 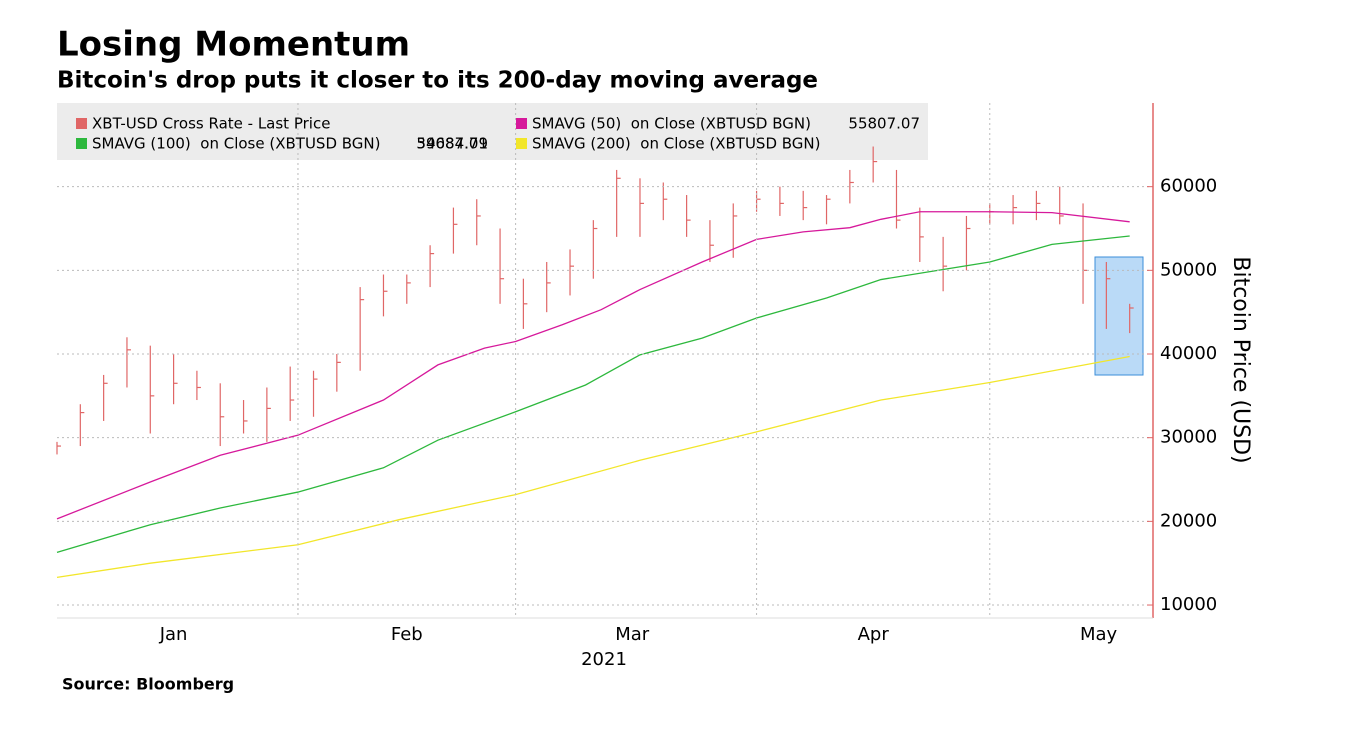 What do you see at coordinates (632, 634) in the screenshot?
I see `x-tick-label: Mar` at bounding box center [632, 634].